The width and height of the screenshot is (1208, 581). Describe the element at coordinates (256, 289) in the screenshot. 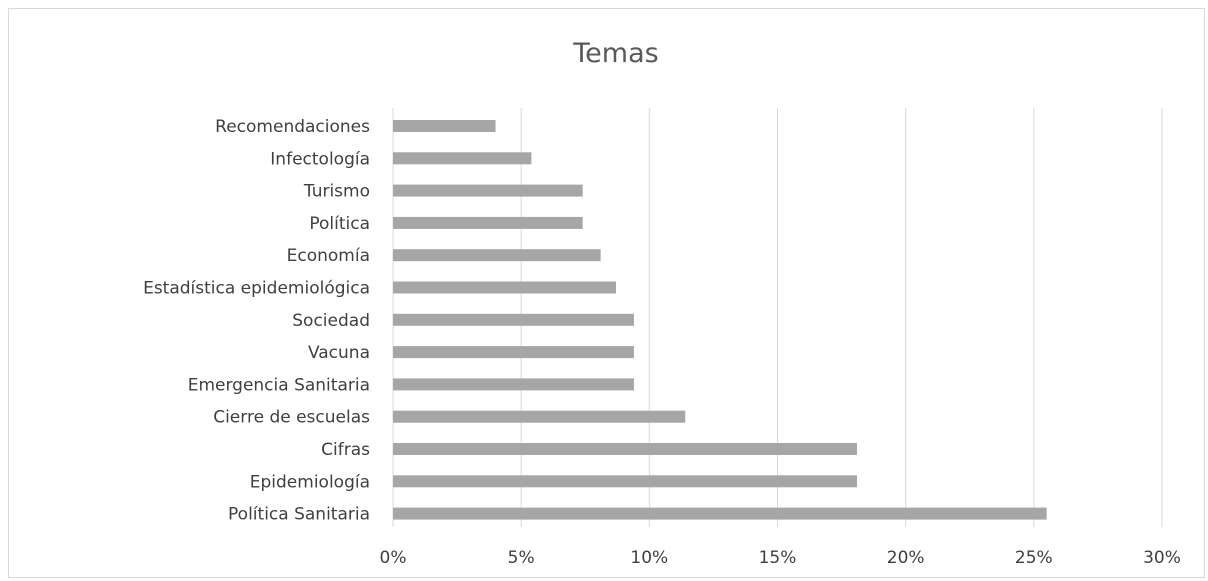

I see `category-label: Estadística epidemiológica` at that location.